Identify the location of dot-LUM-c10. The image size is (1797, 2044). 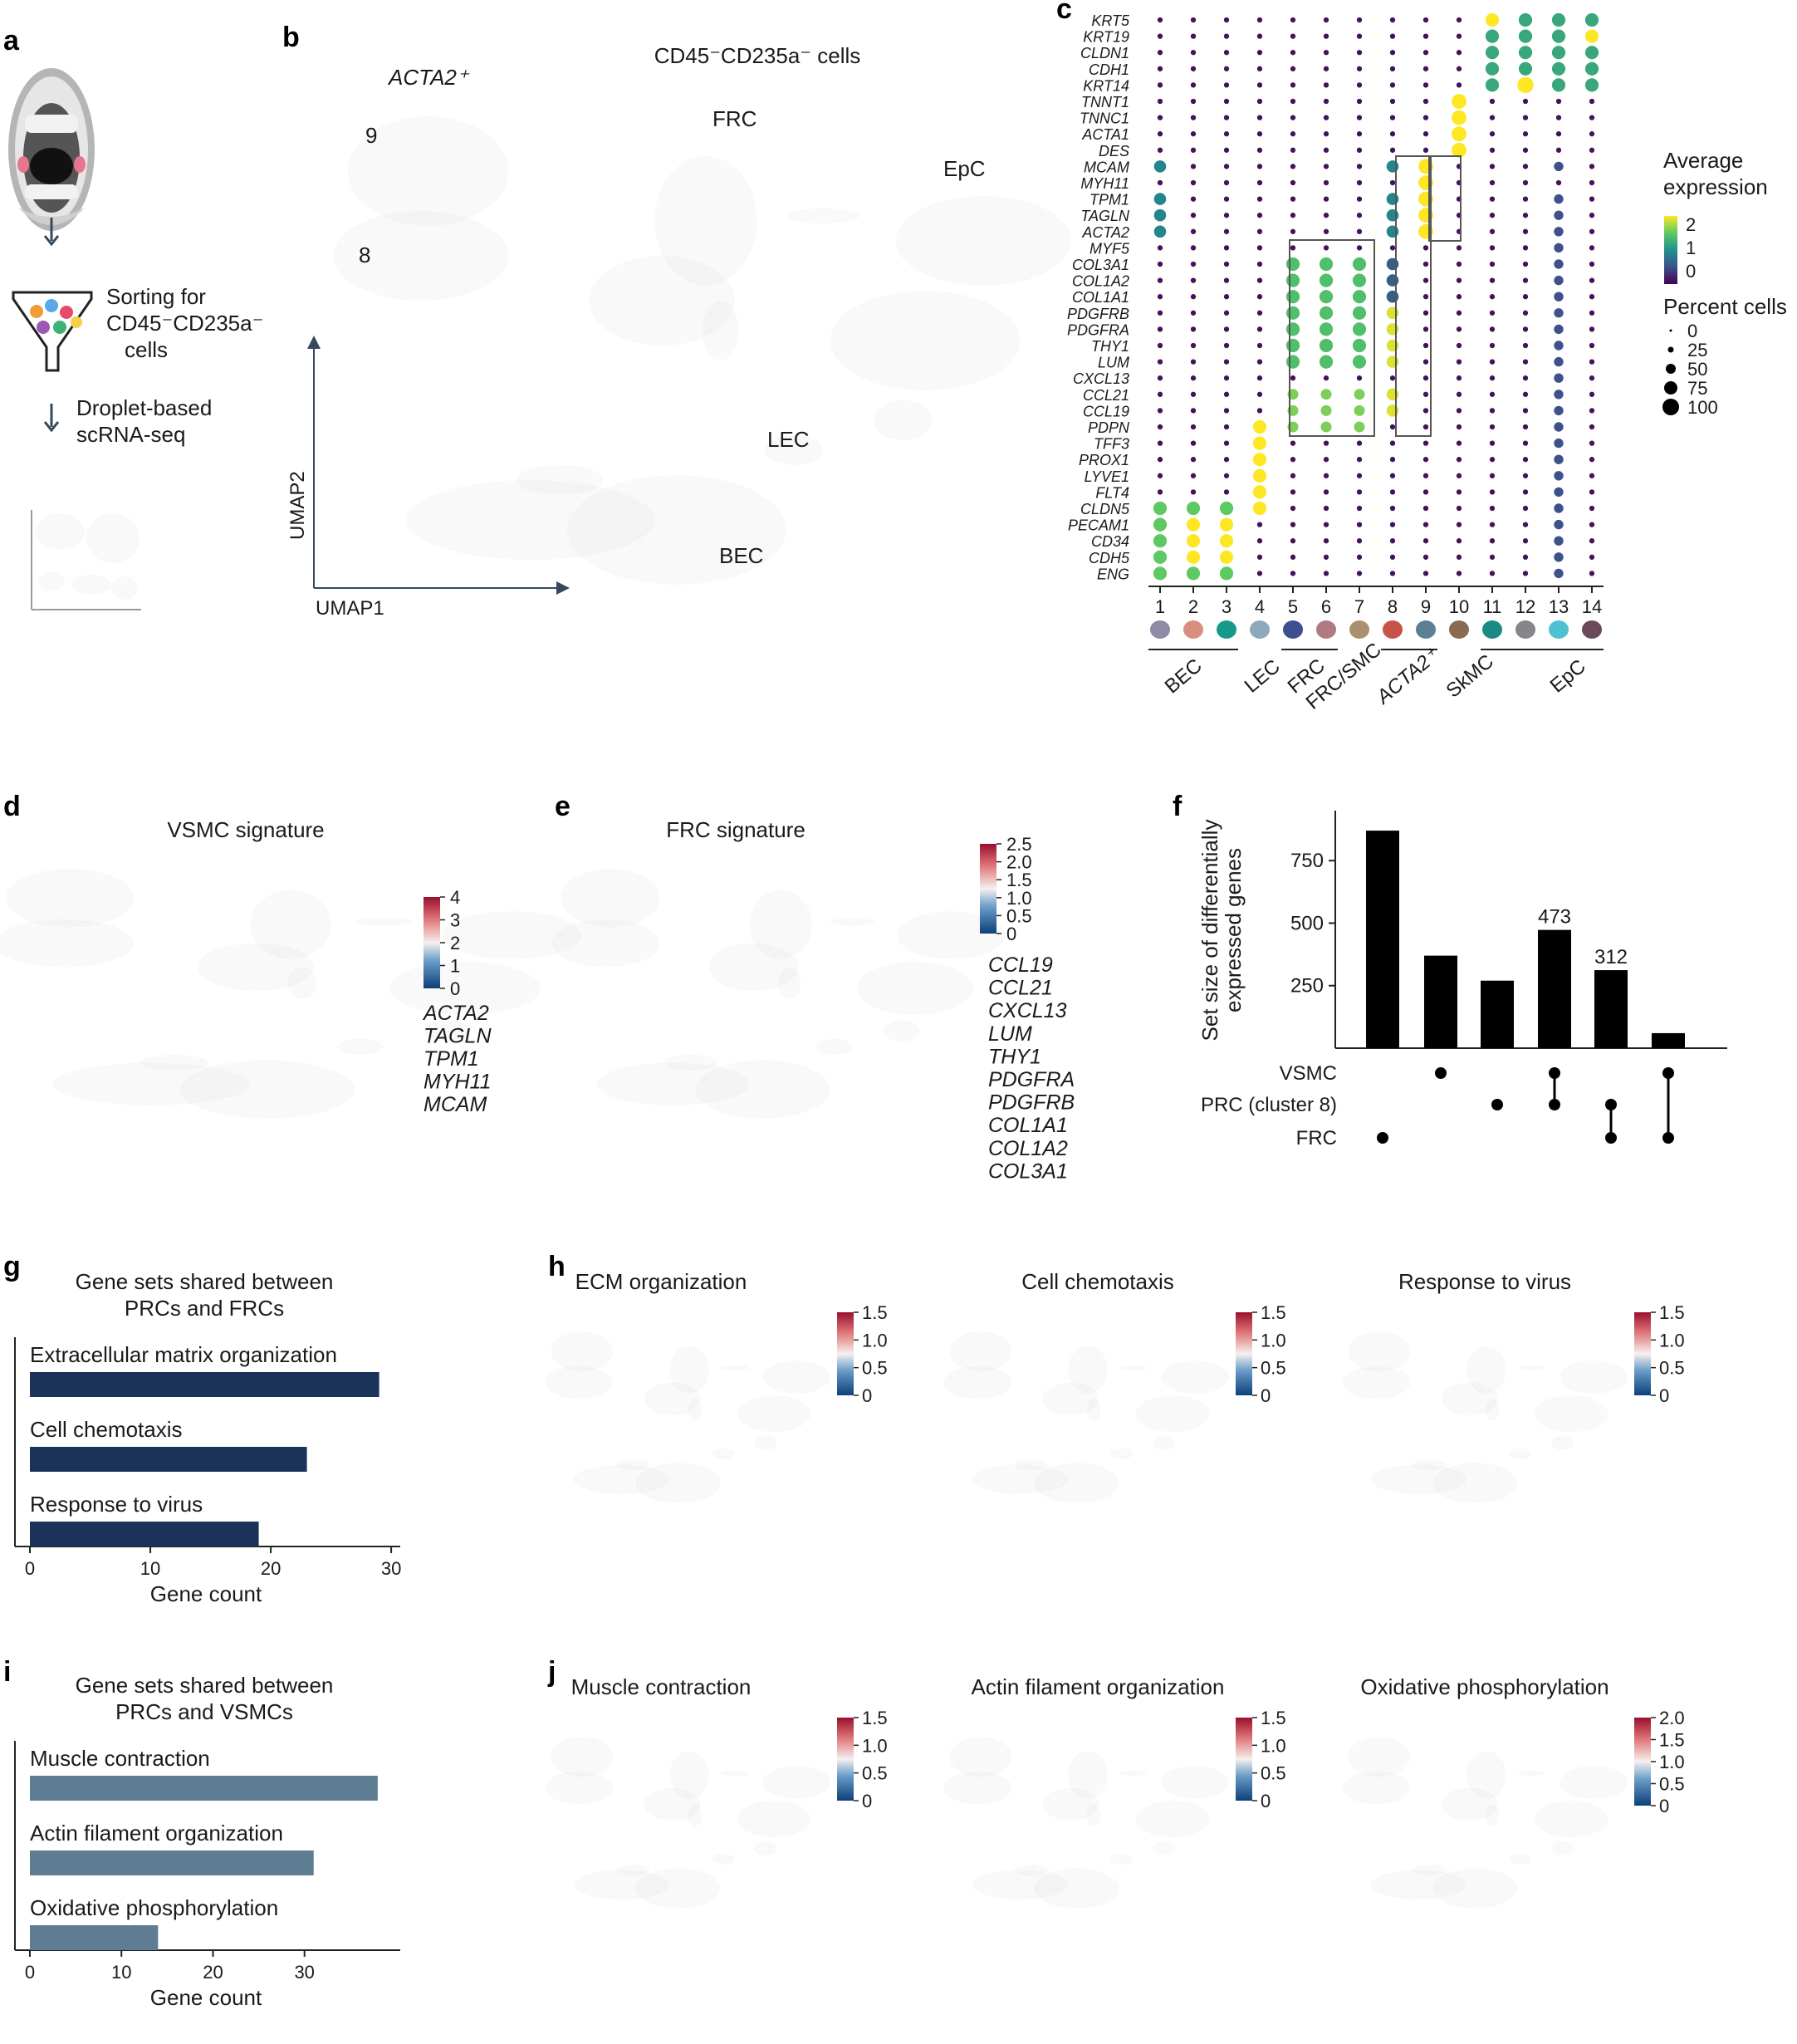
(1459, 362).